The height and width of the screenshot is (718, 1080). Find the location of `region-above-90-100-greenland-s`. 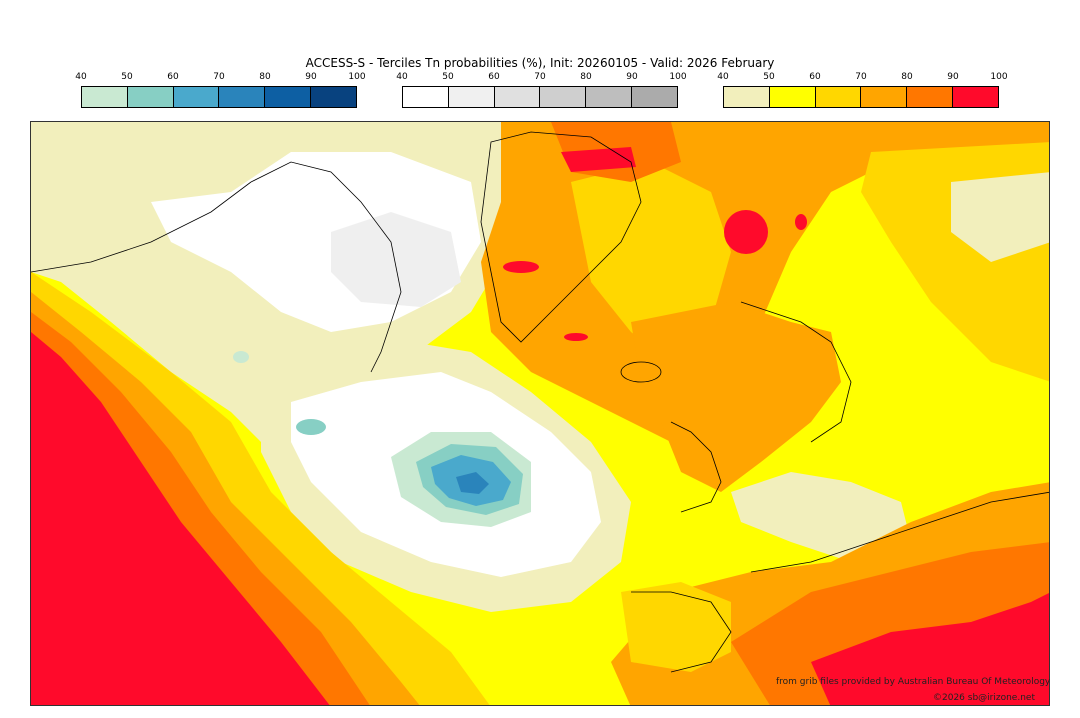

region-above-90-100-greenland-s is located at coordinates (521, 267).